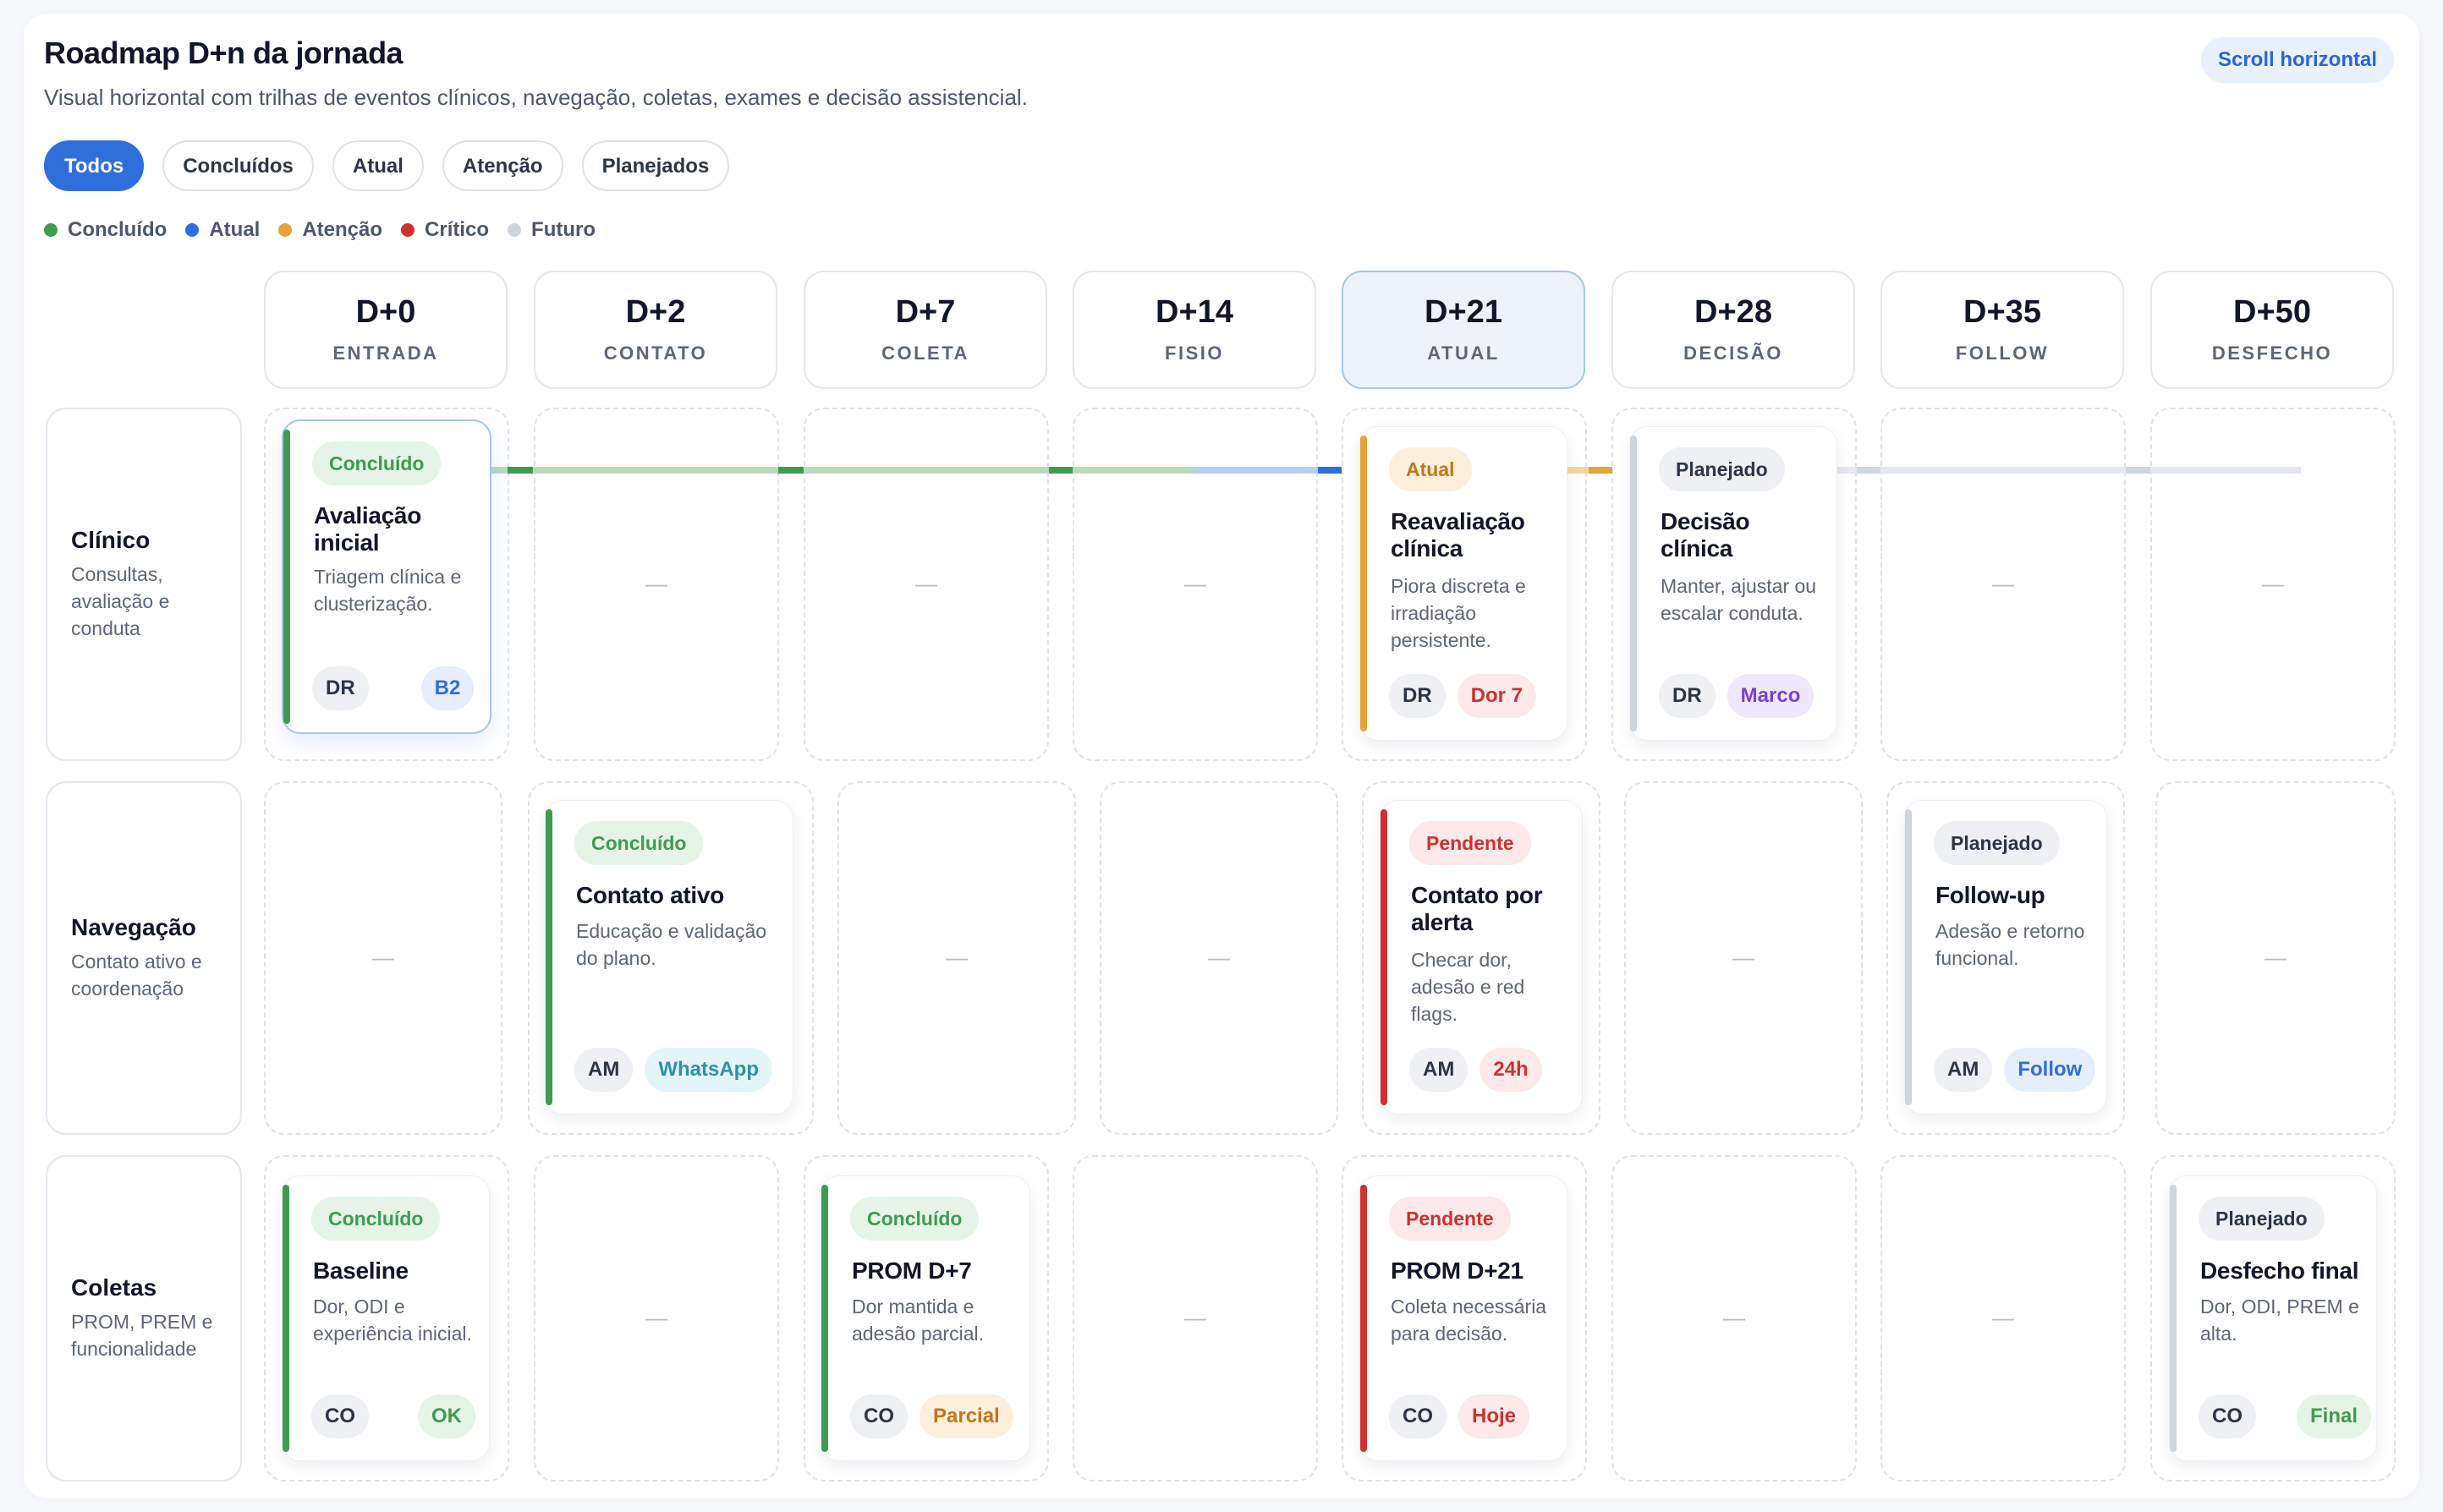 This screenshot has height=1512, width=2443. Describe the element at coordinates (386, 330) in the screenshot. I see `column-header-d0: D+0 ENTRADA` at that location.